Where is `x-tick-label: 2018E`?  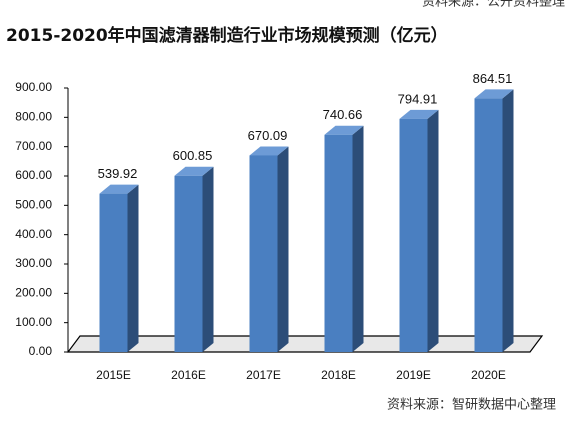 x-tick-label: 2018E is located at coordinates (338, 375).